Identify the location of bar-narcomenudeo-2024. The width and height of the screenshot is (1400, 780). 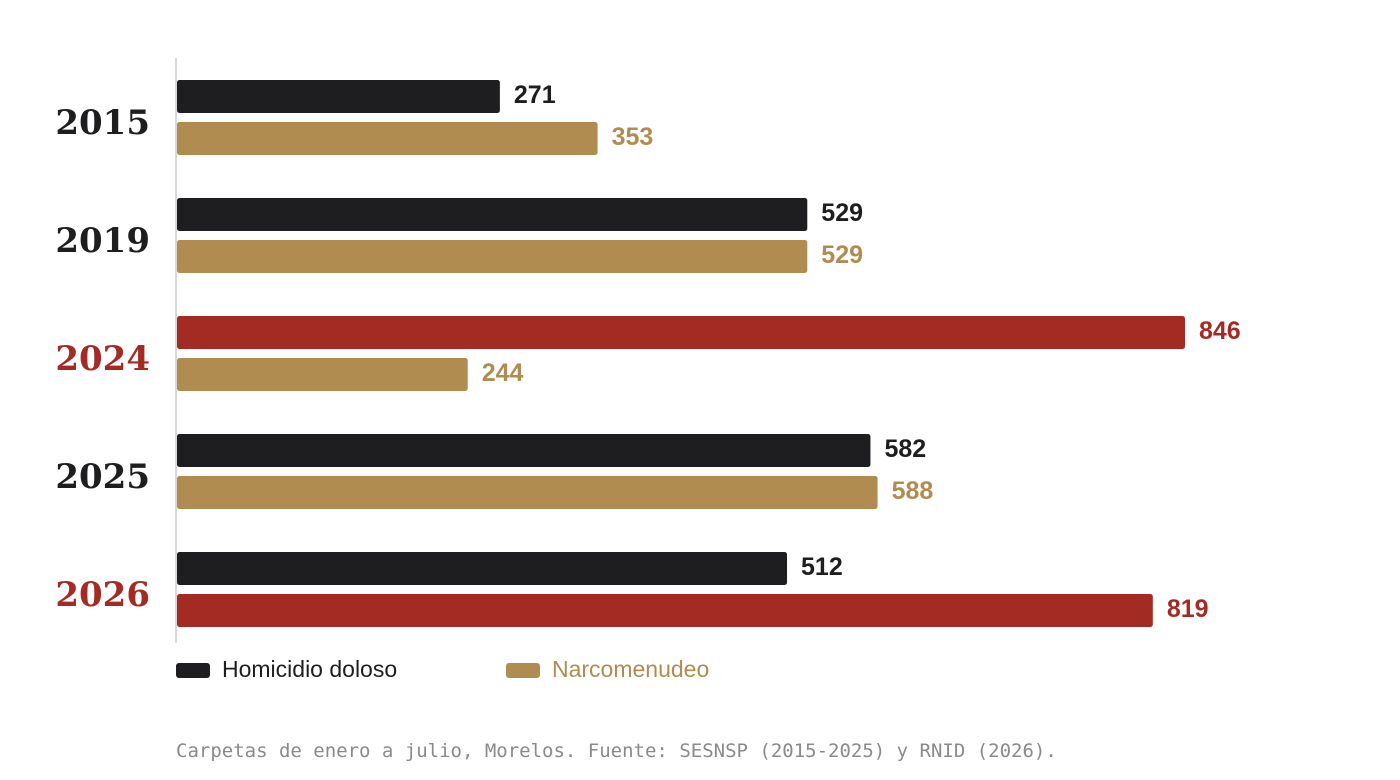
(322, 374).